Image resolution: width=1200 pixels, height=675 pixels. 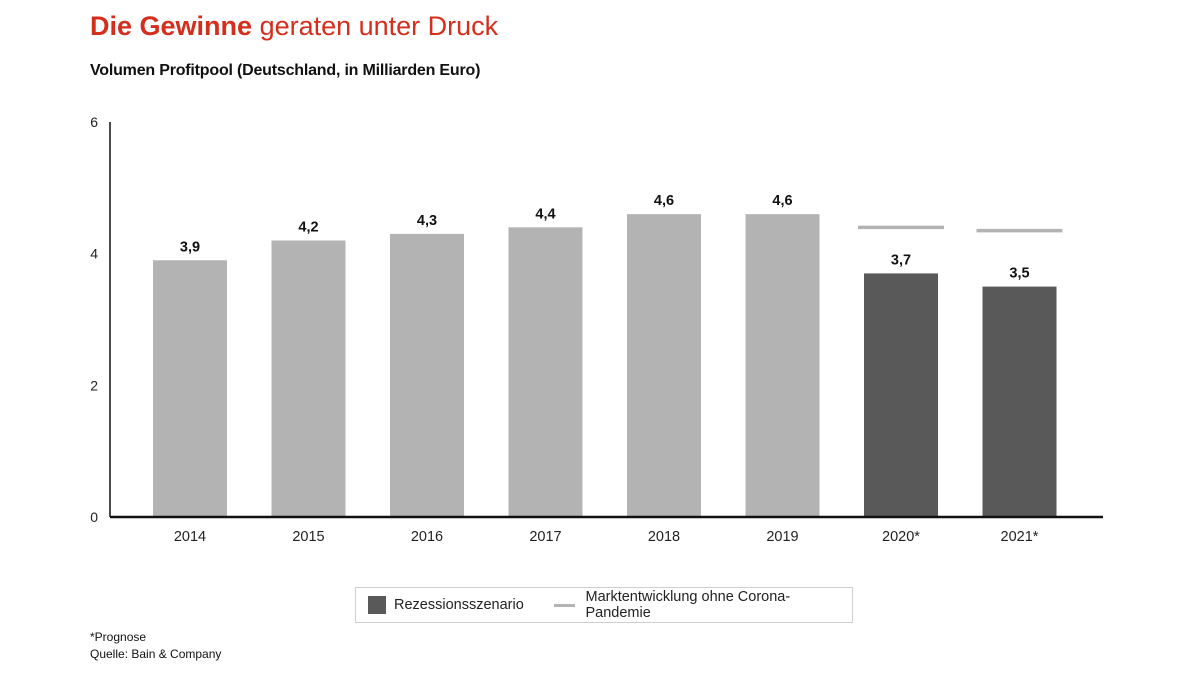 What do you see at coordinates (190, 537) in the screenshot?
I see `x-tick-label: 2014` at bounding box center [190, 537].